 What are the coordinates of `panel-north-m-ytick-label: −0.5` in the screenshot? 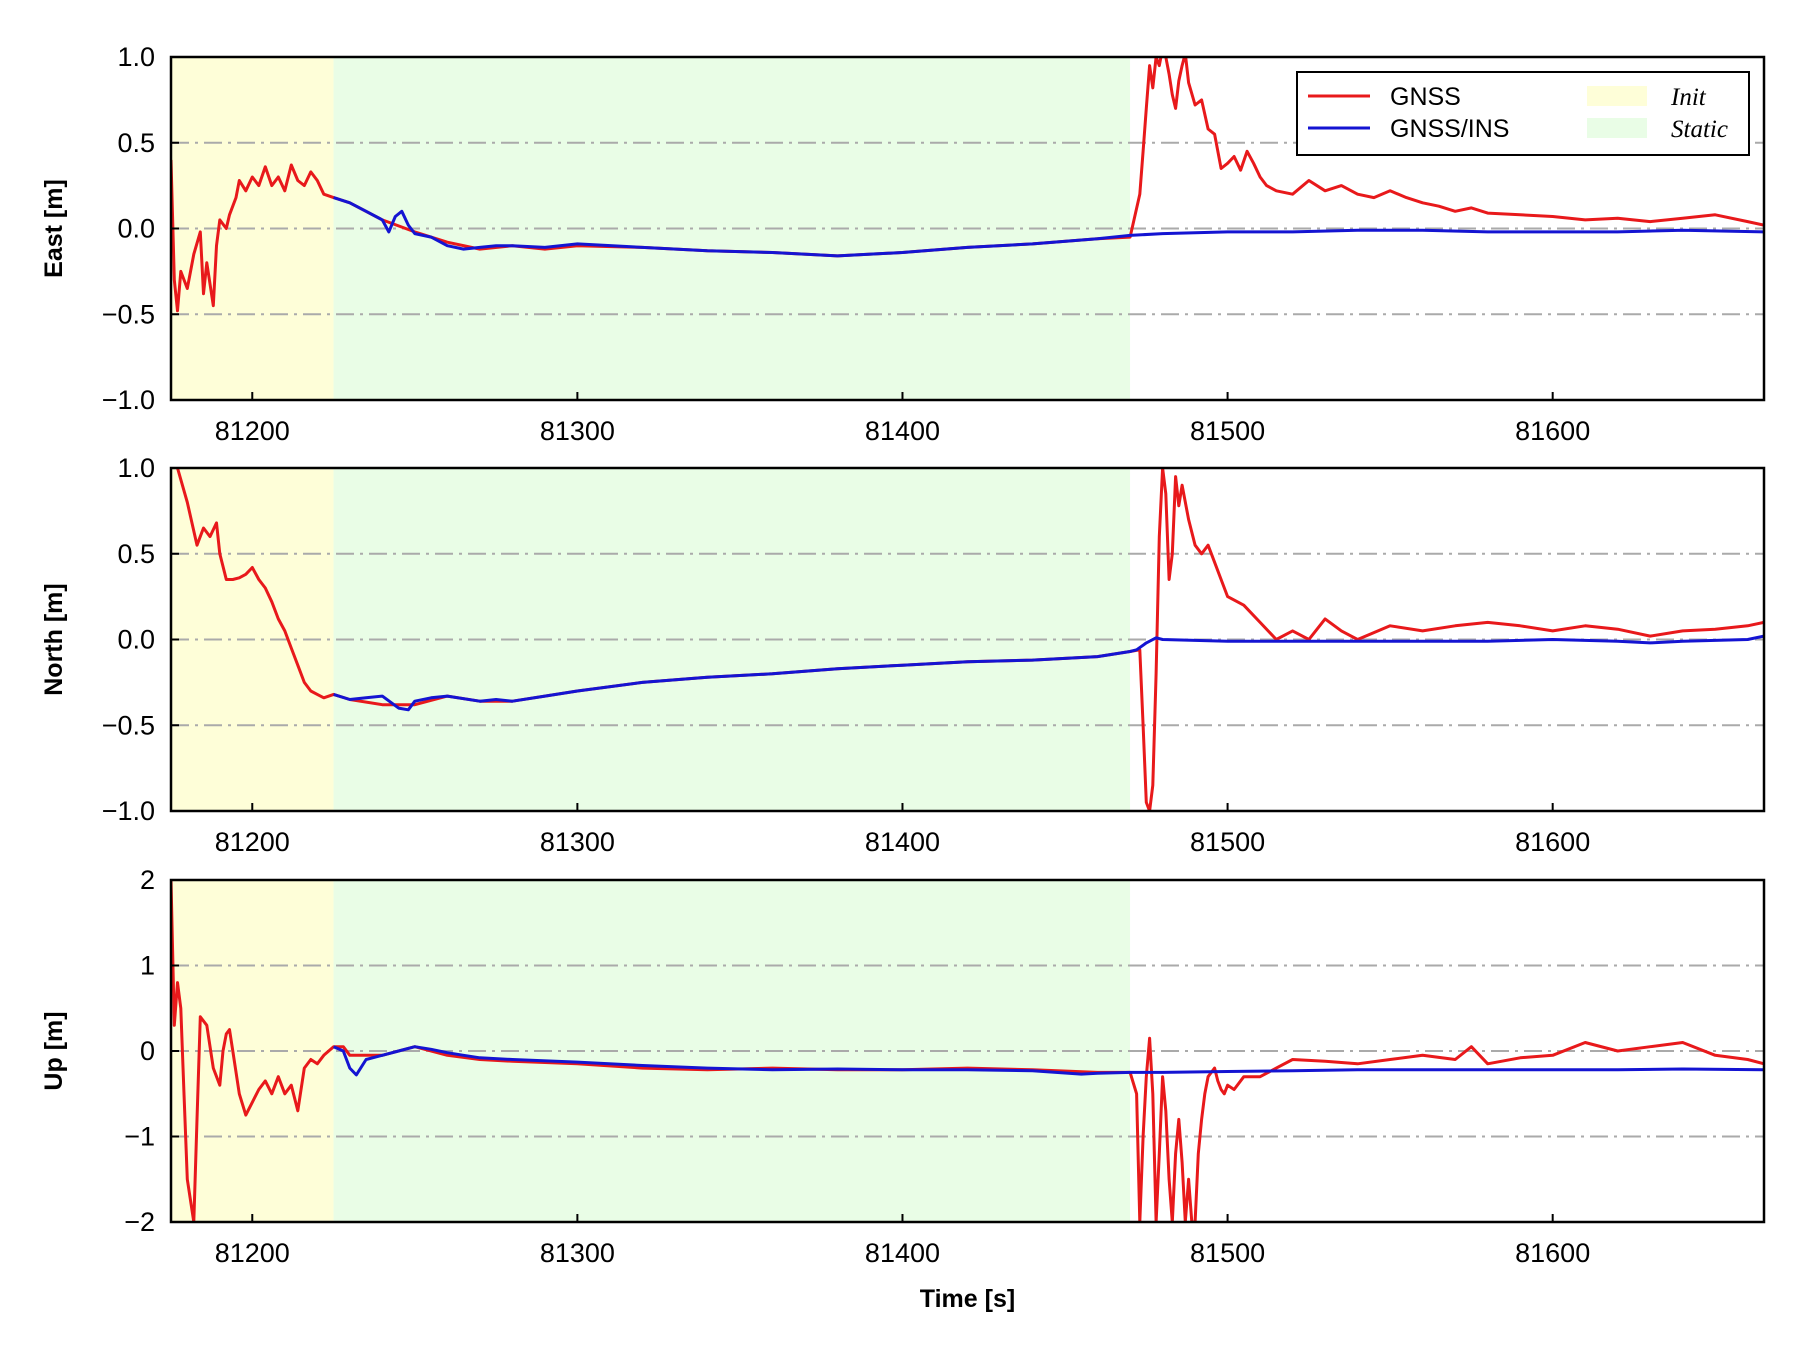 It's located at (128, 725).